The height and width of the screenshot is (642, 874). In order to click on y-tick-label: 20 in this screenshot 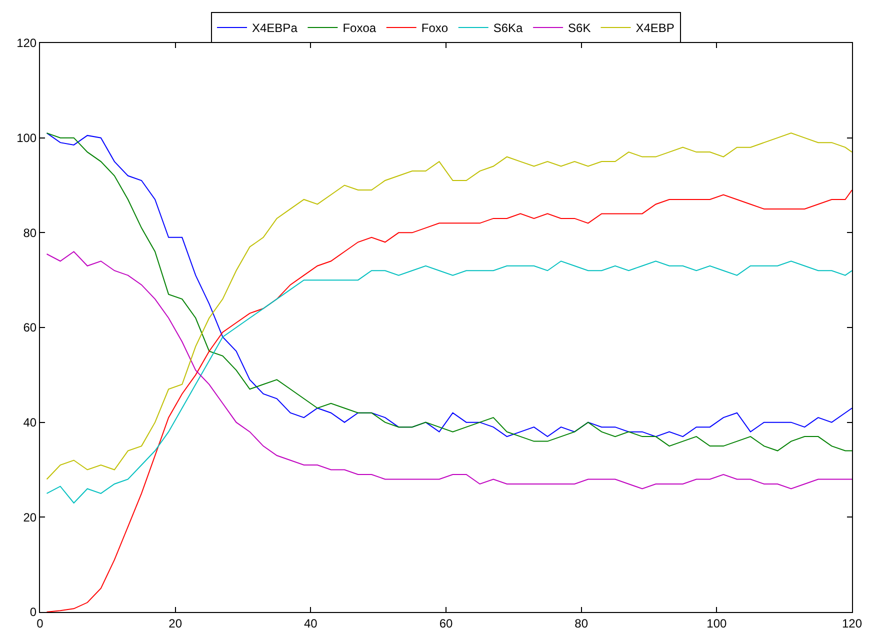, I will do `click(30, 517)`.